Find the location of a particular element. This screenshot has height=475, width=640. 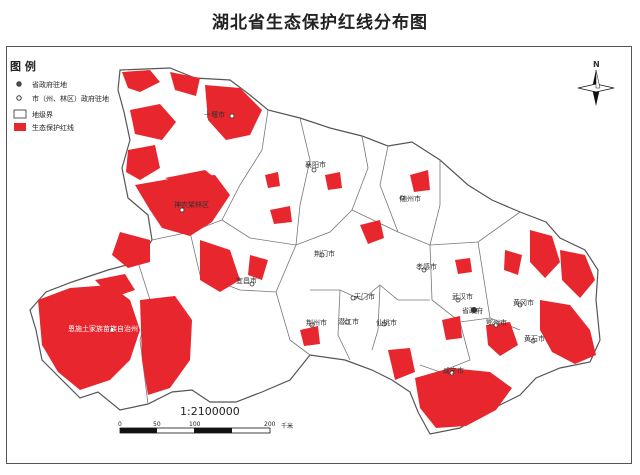

place-label: 宜昌市 is located at coordinates (246, 281).